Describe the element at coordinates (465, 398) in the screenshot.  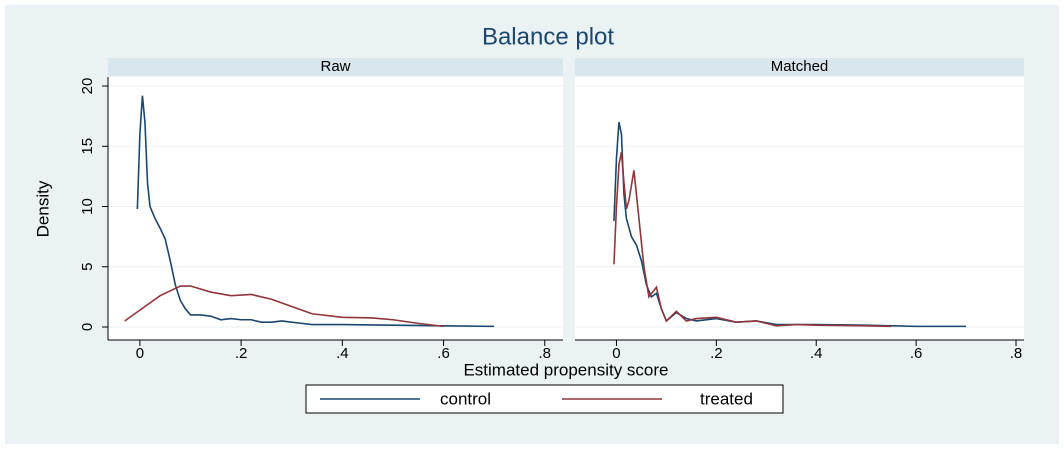
I see `legend-label: control` at that location.